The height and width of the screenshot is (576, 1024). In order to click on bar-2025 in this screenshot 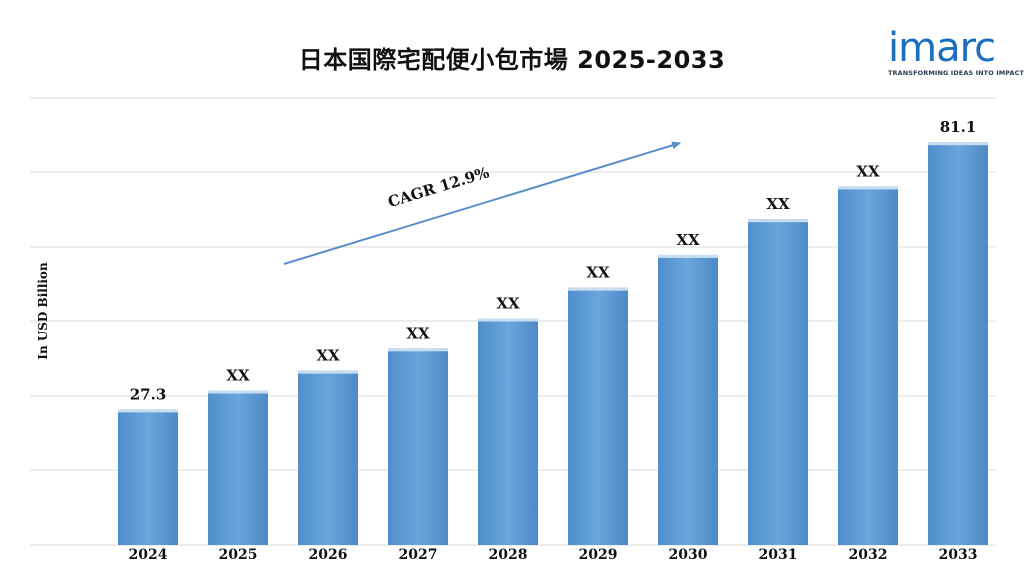, I will do `click(238, 467)`.